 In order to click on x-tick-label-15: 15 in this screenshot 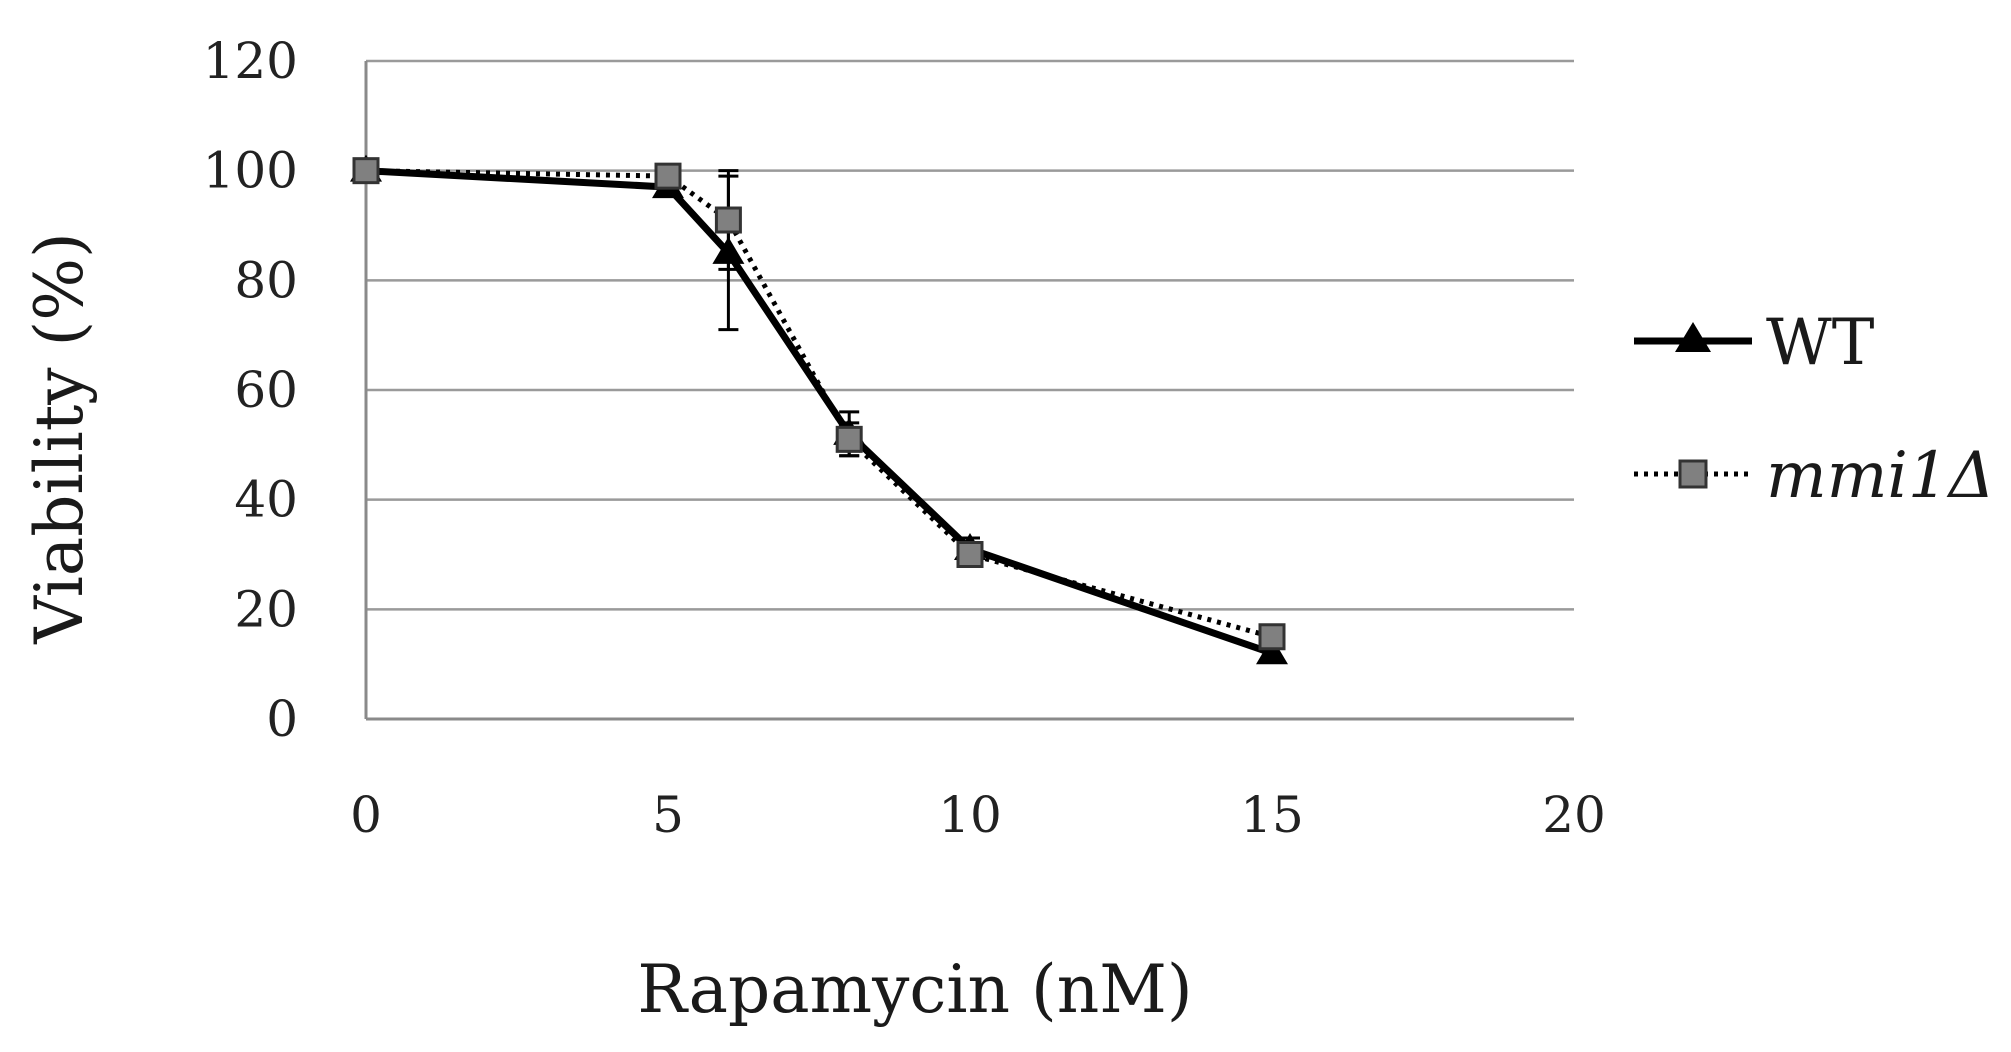, I will do `click(1272, 815)`.